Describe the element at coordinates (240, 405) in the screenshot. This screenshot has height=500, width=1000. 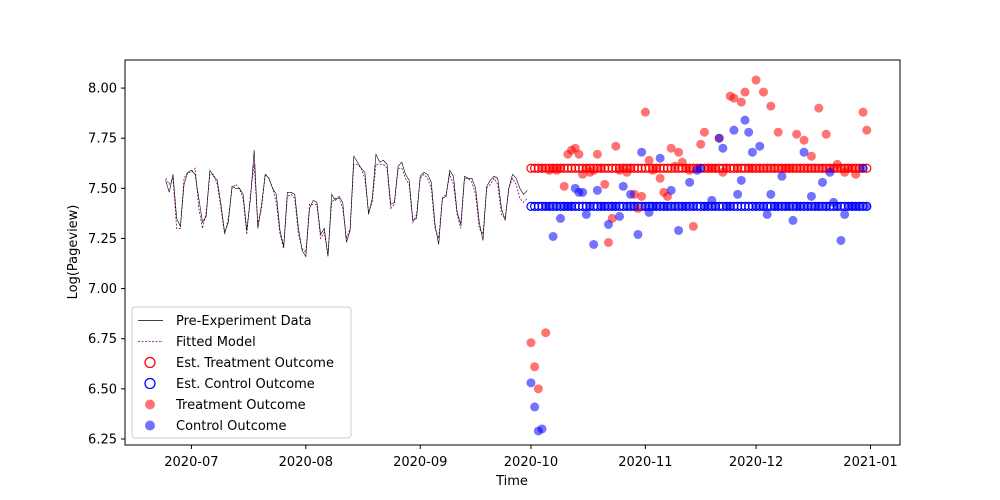
I see `legend-label: Treatment Outcome` at that location.